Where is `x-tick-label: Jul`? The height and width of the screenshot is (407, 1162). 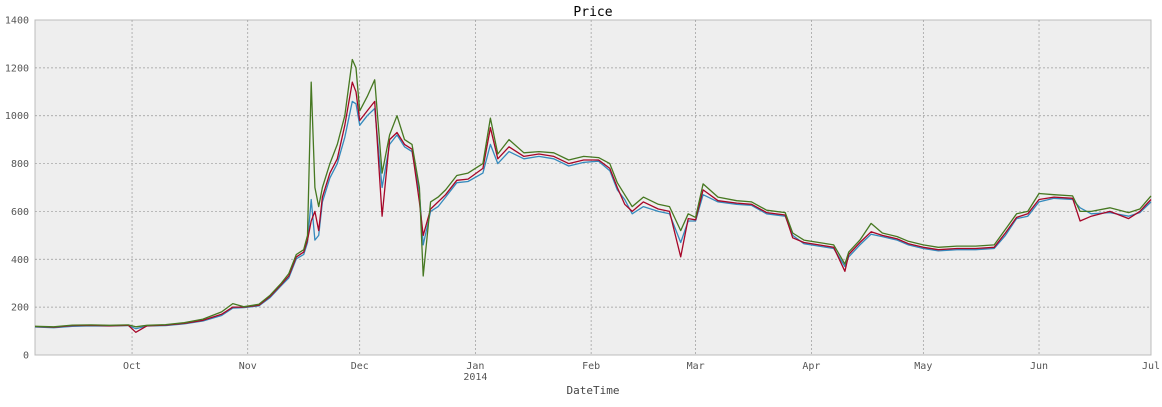
x-tick-label: Jul is located at coordinates (1151, 366).